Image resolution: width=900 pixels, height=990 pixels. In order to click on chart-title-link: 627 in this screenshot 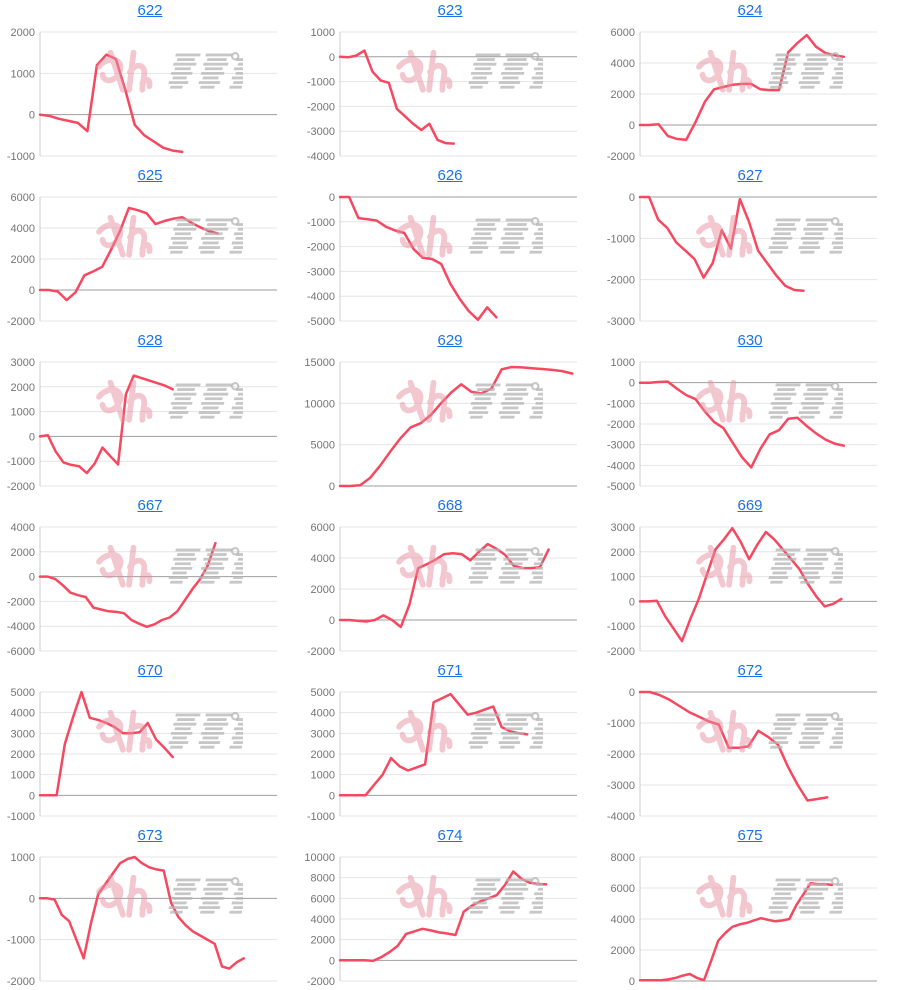, I will do `click(750, 175)`.